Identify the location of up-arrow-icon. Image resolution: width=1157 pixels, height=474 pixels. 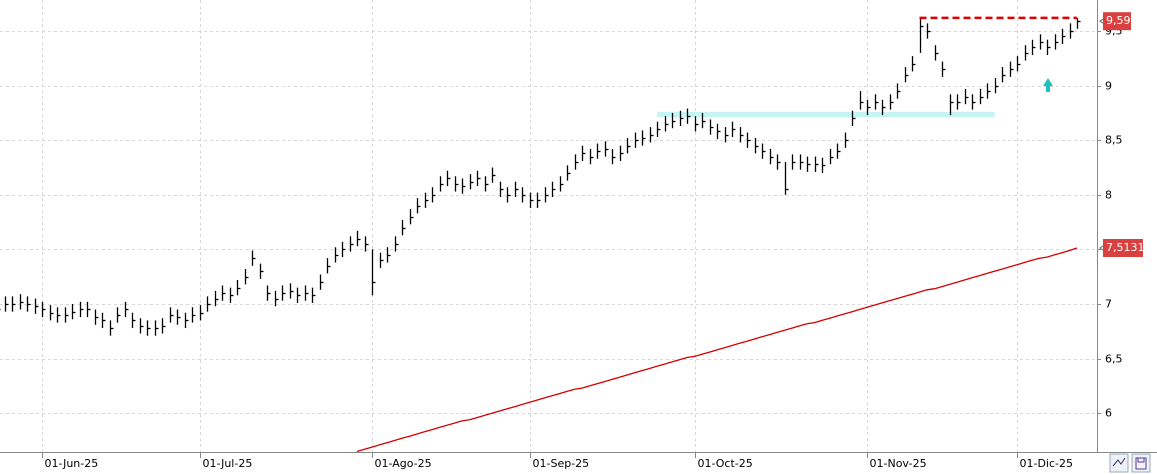
(1048, 85).